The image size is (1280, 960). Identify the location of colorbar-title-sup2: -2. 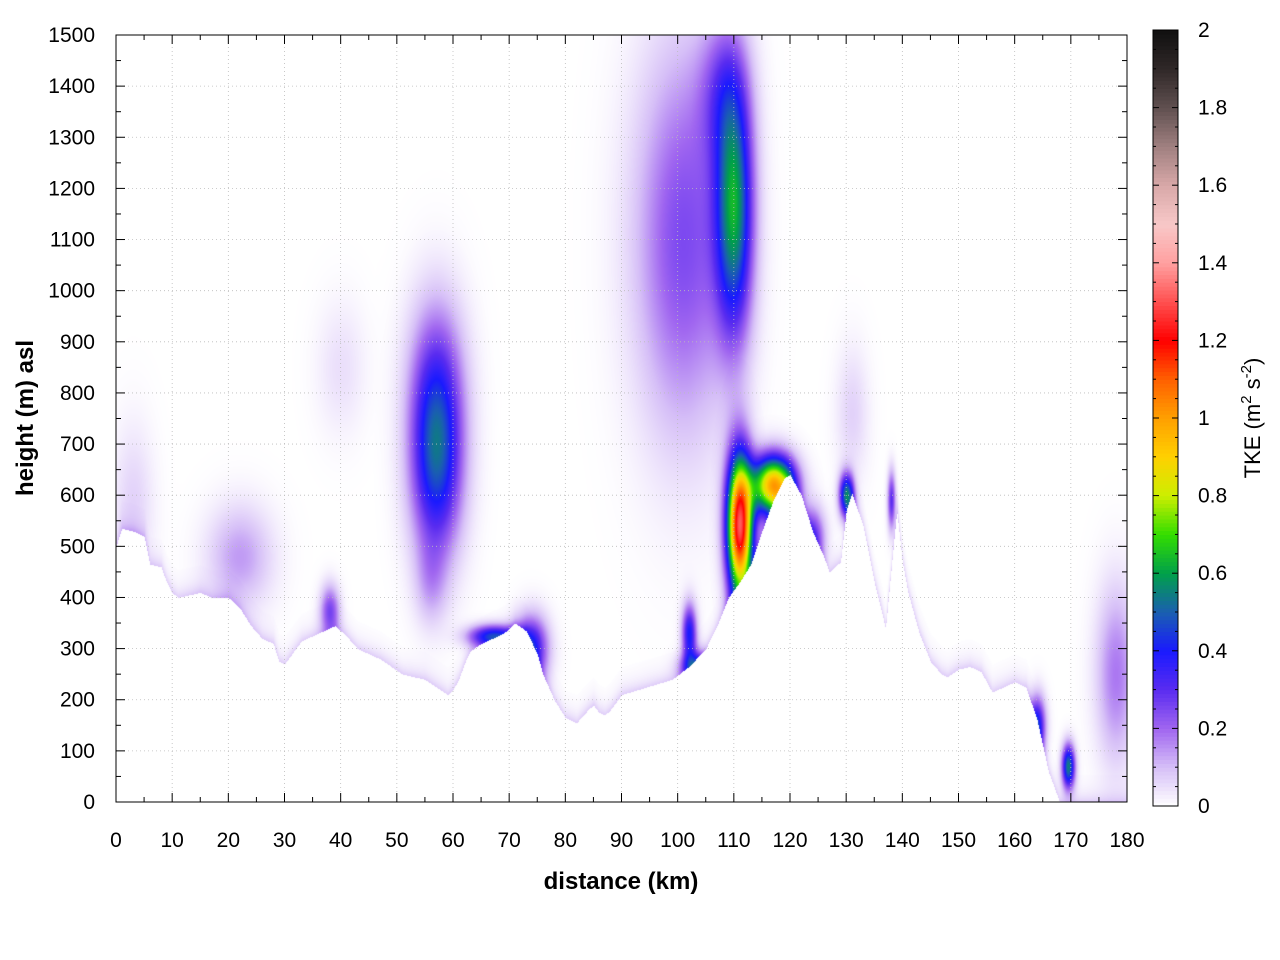
(1246, 371).